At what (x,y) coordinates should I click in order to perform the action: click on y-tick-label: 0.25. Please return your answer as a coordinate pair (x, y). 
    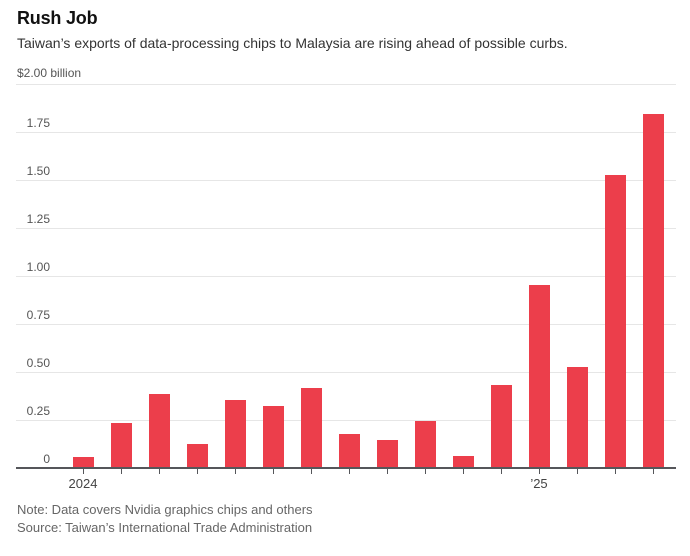
    Looking at the image, I should click on (38, 411).